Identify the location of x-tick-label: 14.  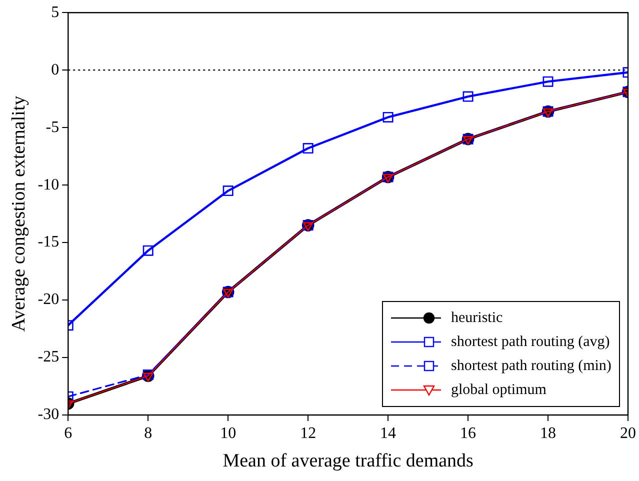
(388, 433).